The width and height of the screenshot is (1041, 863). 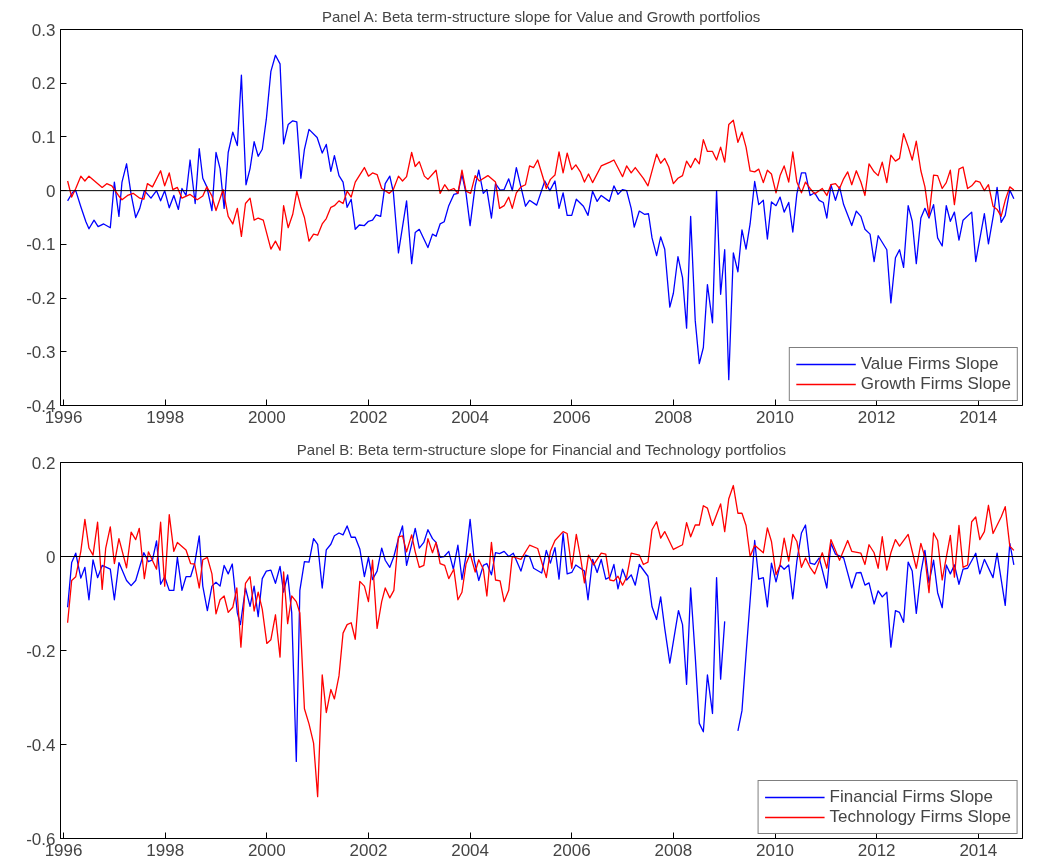 What do you see at coordinates (41, 245) in the screenshot?
I see `y-tick-label: -0.1` at bounding box center [41, 245].